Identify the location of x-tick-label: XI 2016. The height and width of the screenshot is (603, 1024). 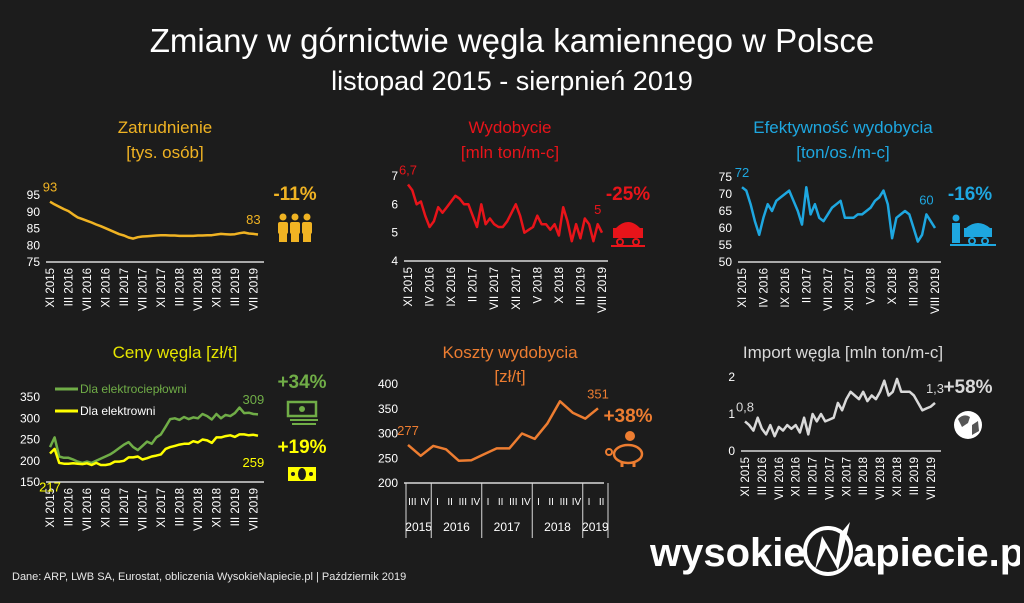
(106, 288).